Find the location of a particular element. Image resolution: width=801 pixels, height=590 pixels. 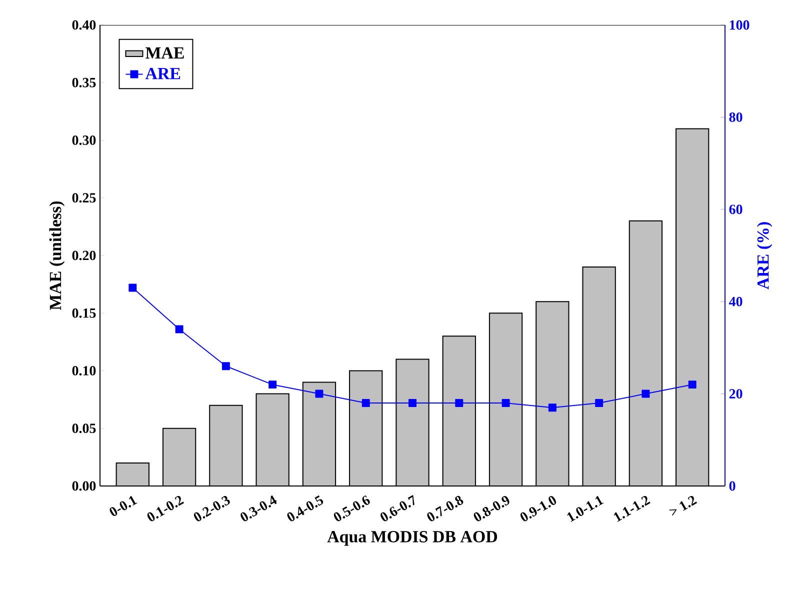

x-tick-label: > 1.2 is located at coordinates (683, 506).